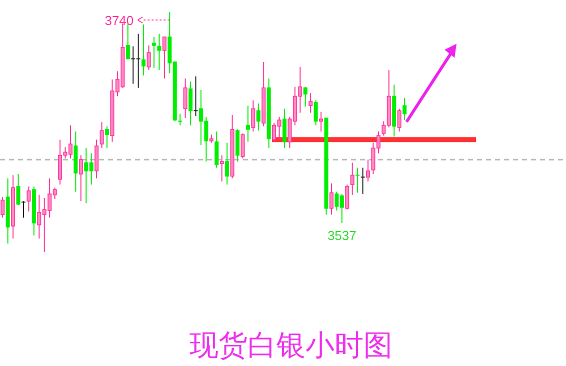 This screenshot has width=566, height=366. What do you see at coordinates (291, 346) in the screenshot?
I see `text: 现货白银小时图` at bounding box center [291, 346].